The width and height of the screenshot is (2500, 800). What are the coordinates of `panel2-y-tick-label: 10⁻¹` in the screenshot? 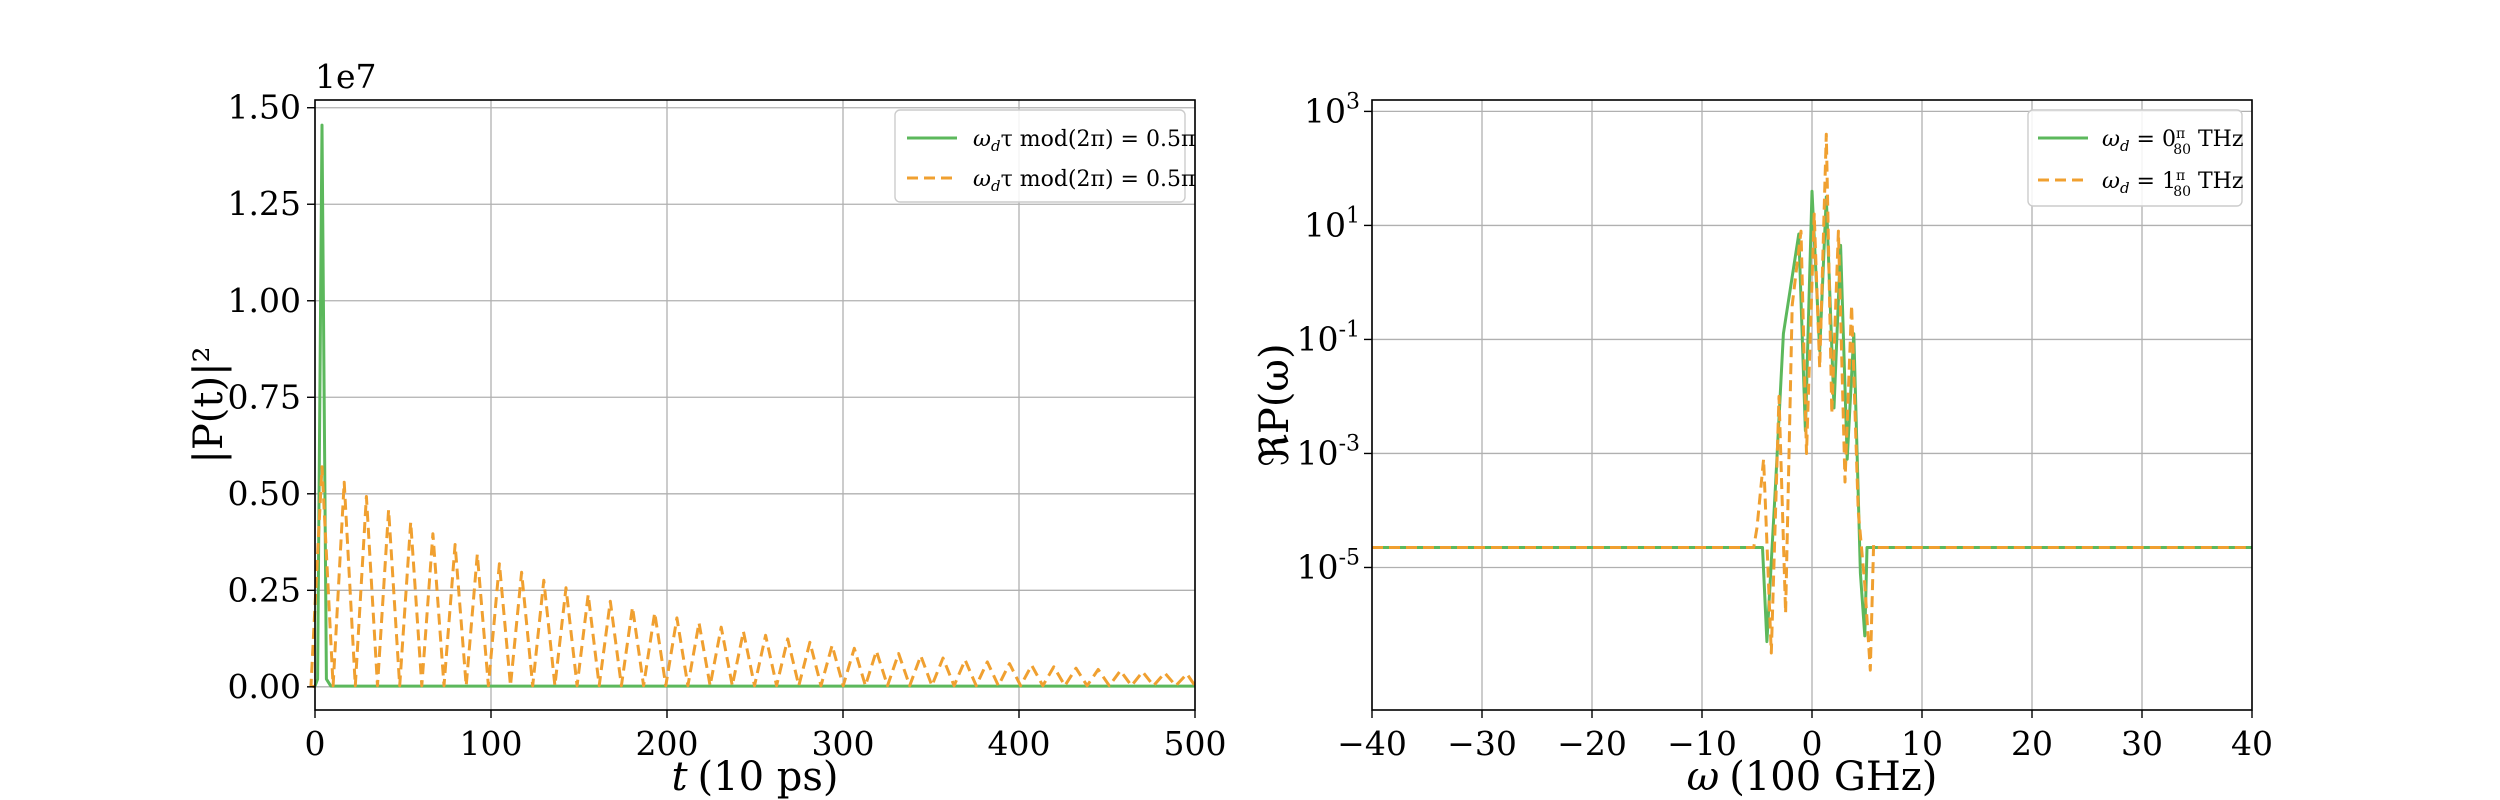 It's located at (1328, 337).